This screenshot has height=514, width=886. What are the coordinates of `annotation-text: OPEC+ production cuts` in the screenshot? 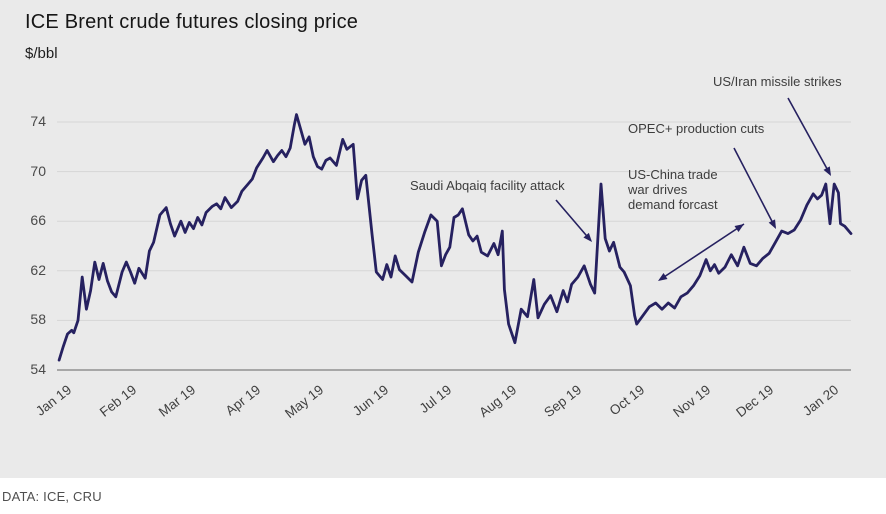 It's located at (696, 128).